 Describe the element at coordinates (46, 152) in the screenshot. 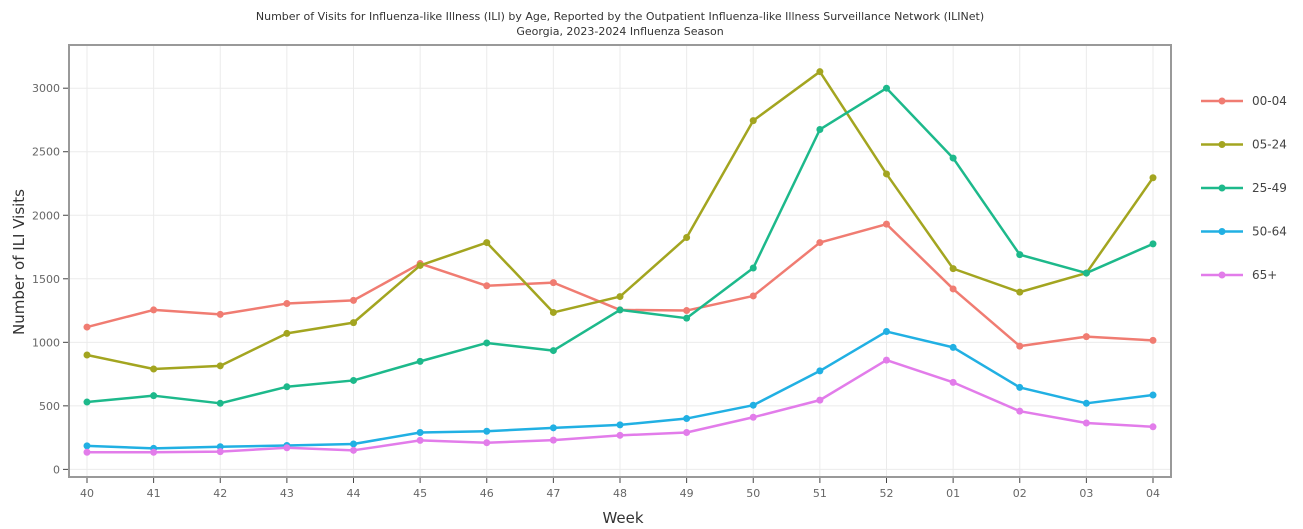

I see `y-tick-label: 2500` at that location.